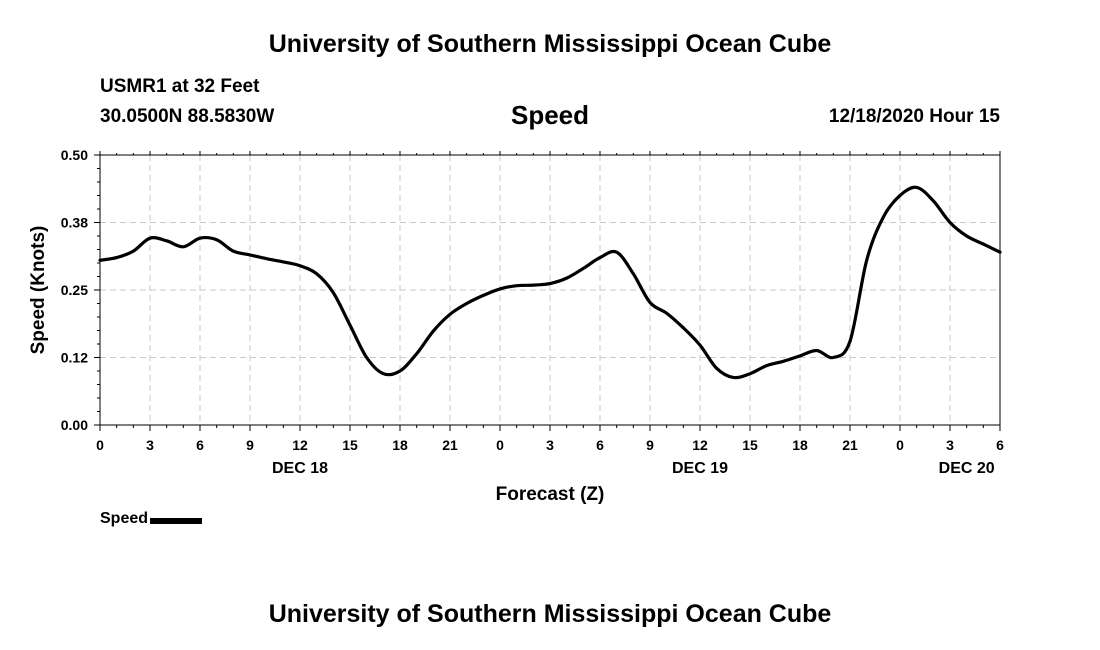 The height and width of the screenshot is (650, 1100). I want to click on chart-title: Speed, so click(550, 115).